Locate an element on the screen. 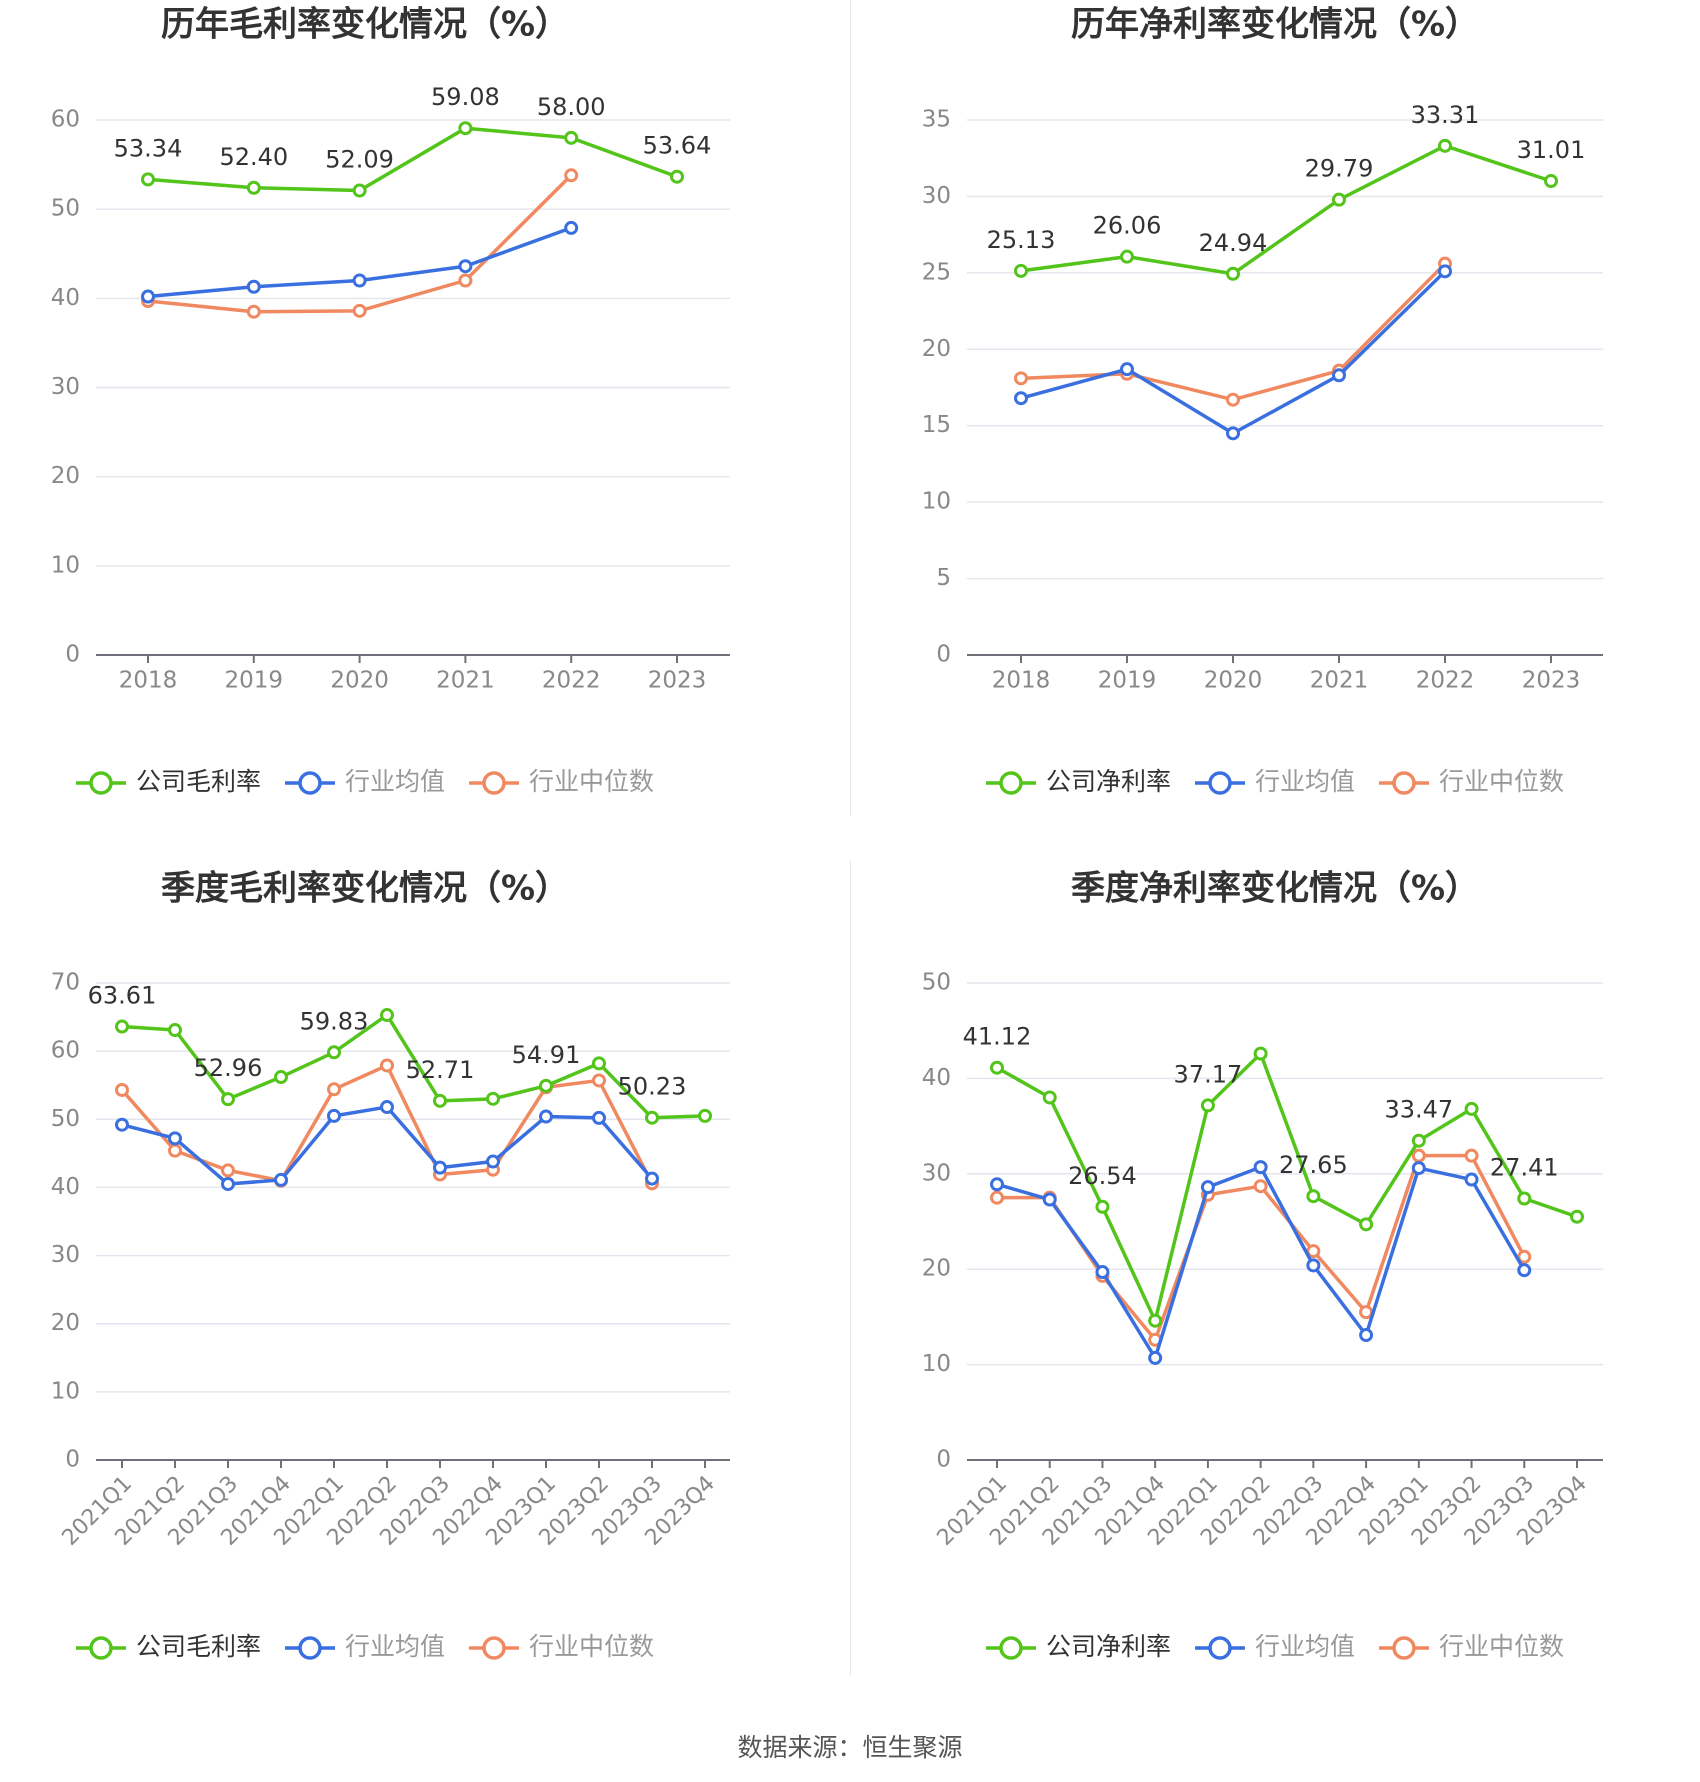 The image size is (1700, 1782). data-source-note: 数据来源：恒生聚源 is located at coordinates (850, 1747).